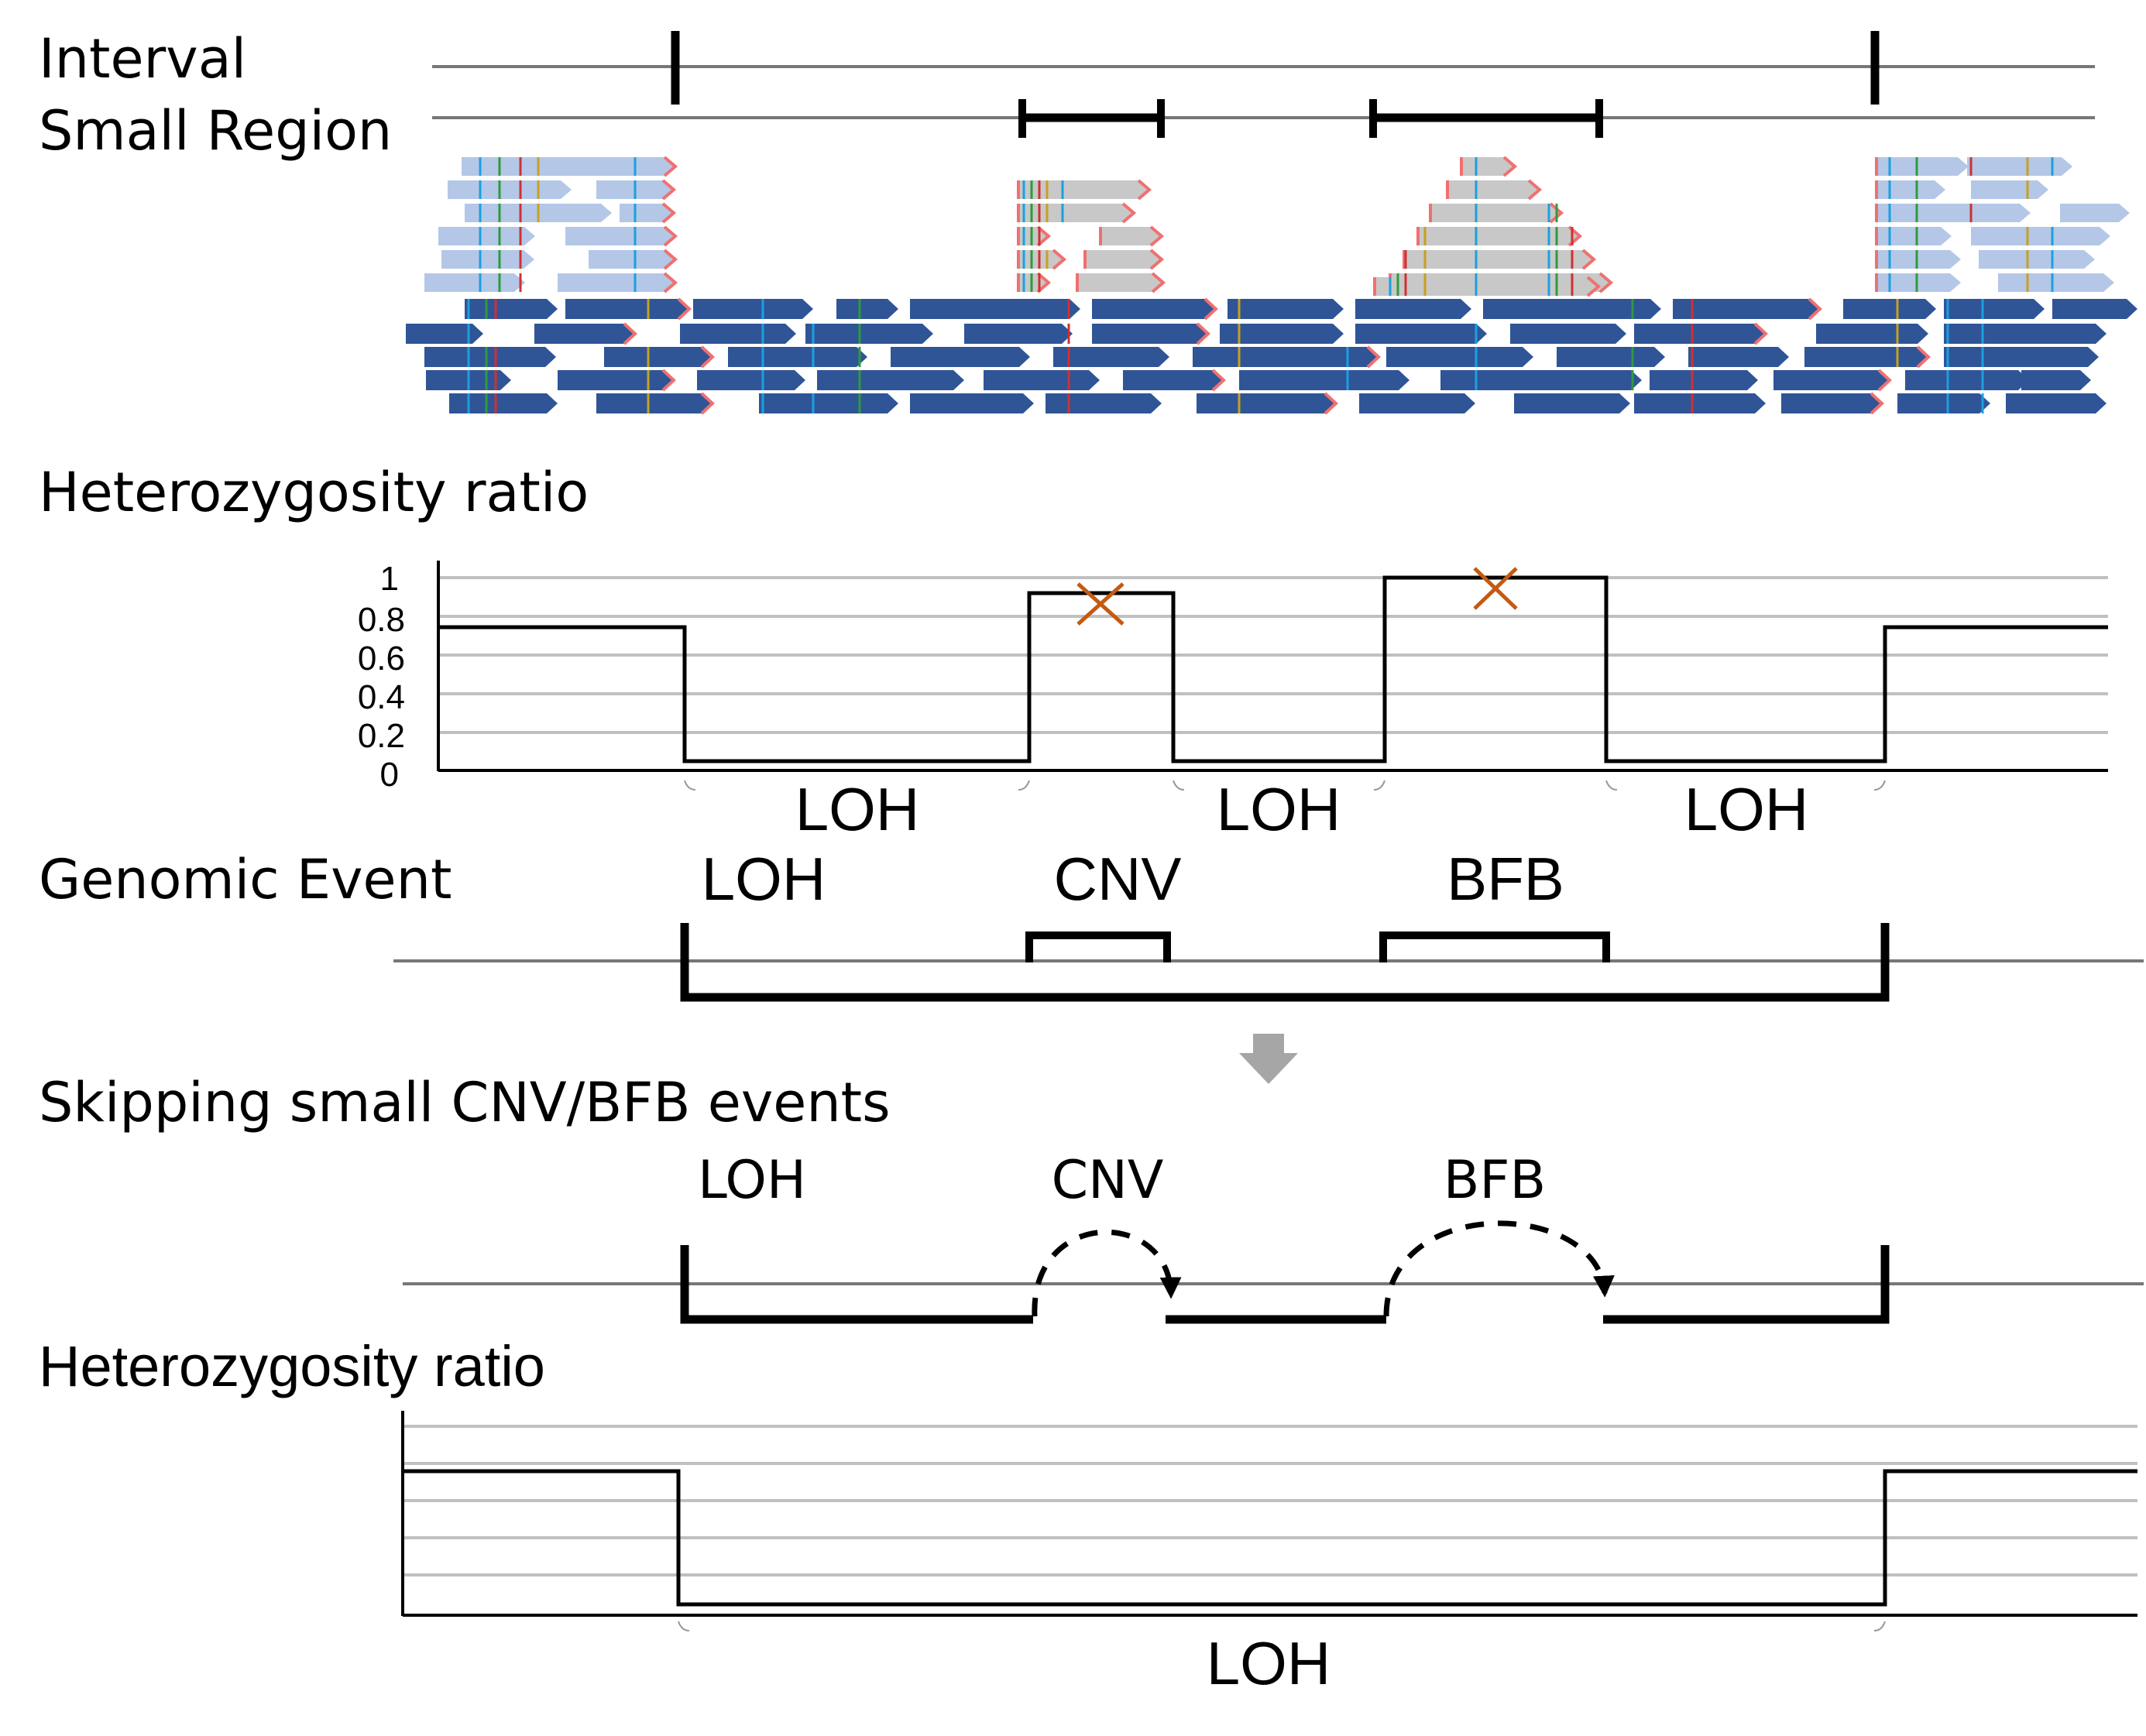 This screenshot has width=2146, height=1736. I want to click on down-arrow-icon, so click(1269, 1059).